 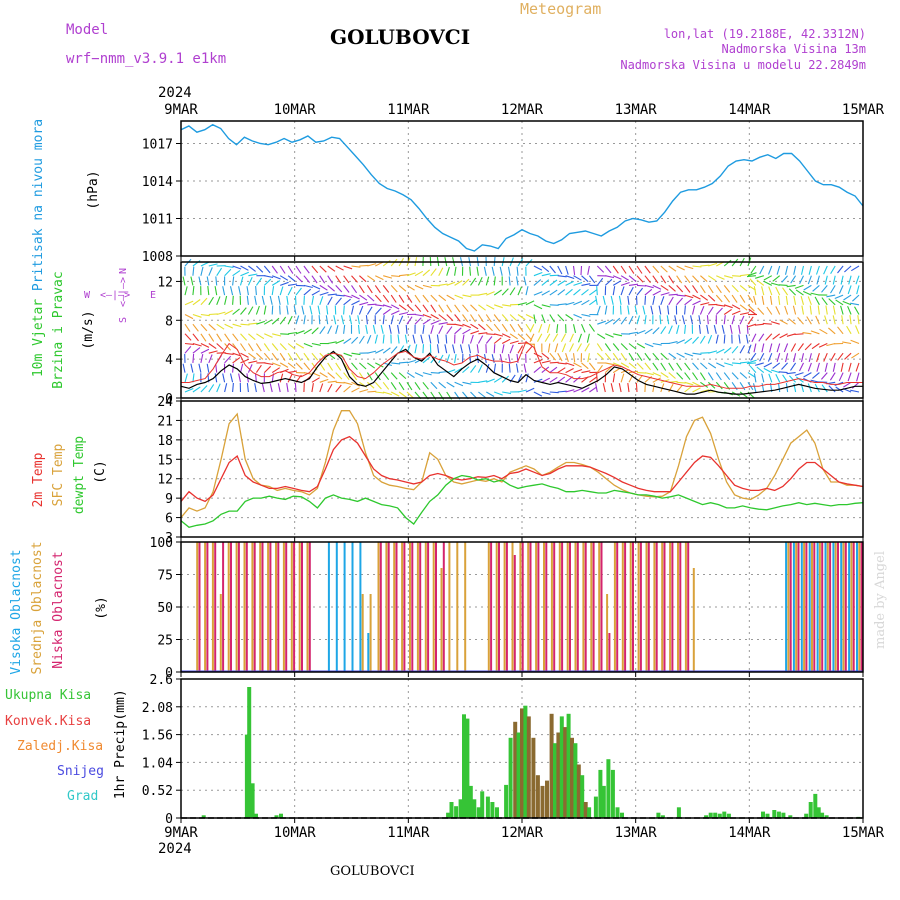 I want to click on wind-barbs, so click(x=521, y=328).